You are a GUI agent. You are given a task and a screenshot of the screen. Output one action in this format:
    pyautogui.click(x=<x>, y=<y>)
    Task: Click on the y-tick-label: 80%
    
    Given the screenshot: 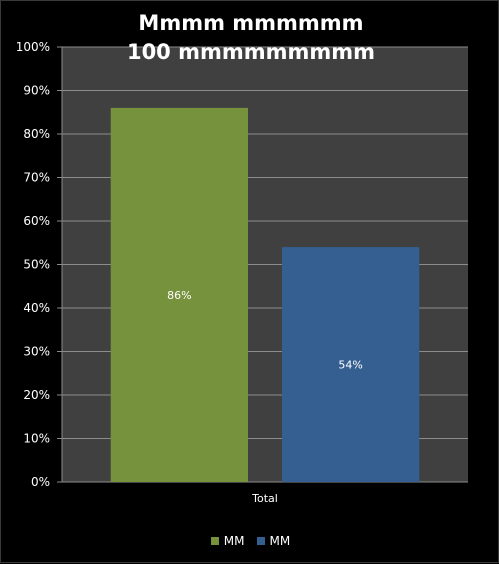 What is the action you would take?
    pyautogui.click(x=36, y=134)
    